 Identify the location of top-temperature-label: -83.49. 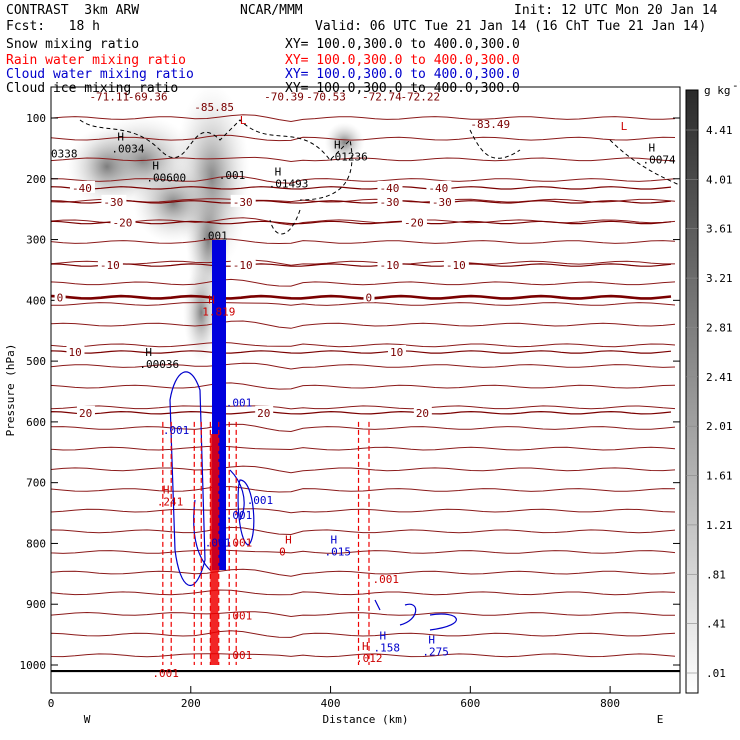
(490, 124).